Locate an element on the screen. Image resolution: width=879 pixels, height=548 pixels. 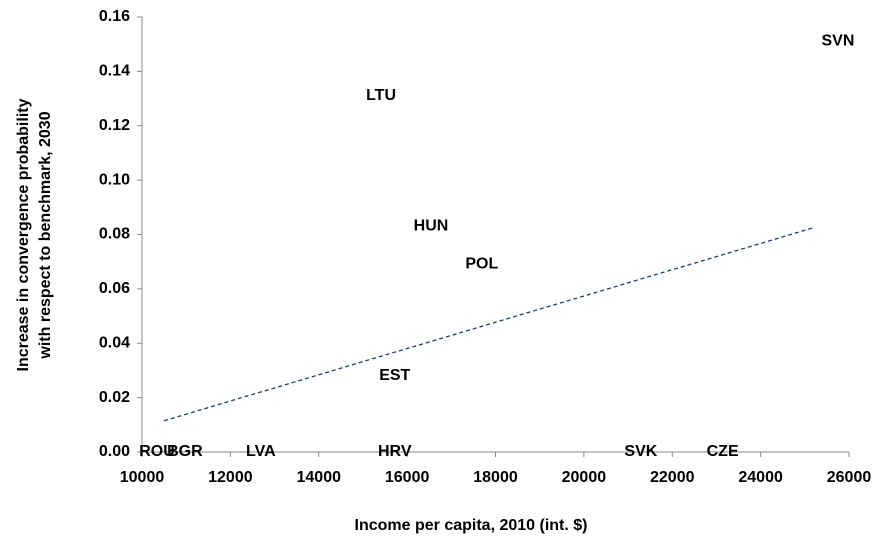
point-label: CZE is located at coordinates (723, 451).